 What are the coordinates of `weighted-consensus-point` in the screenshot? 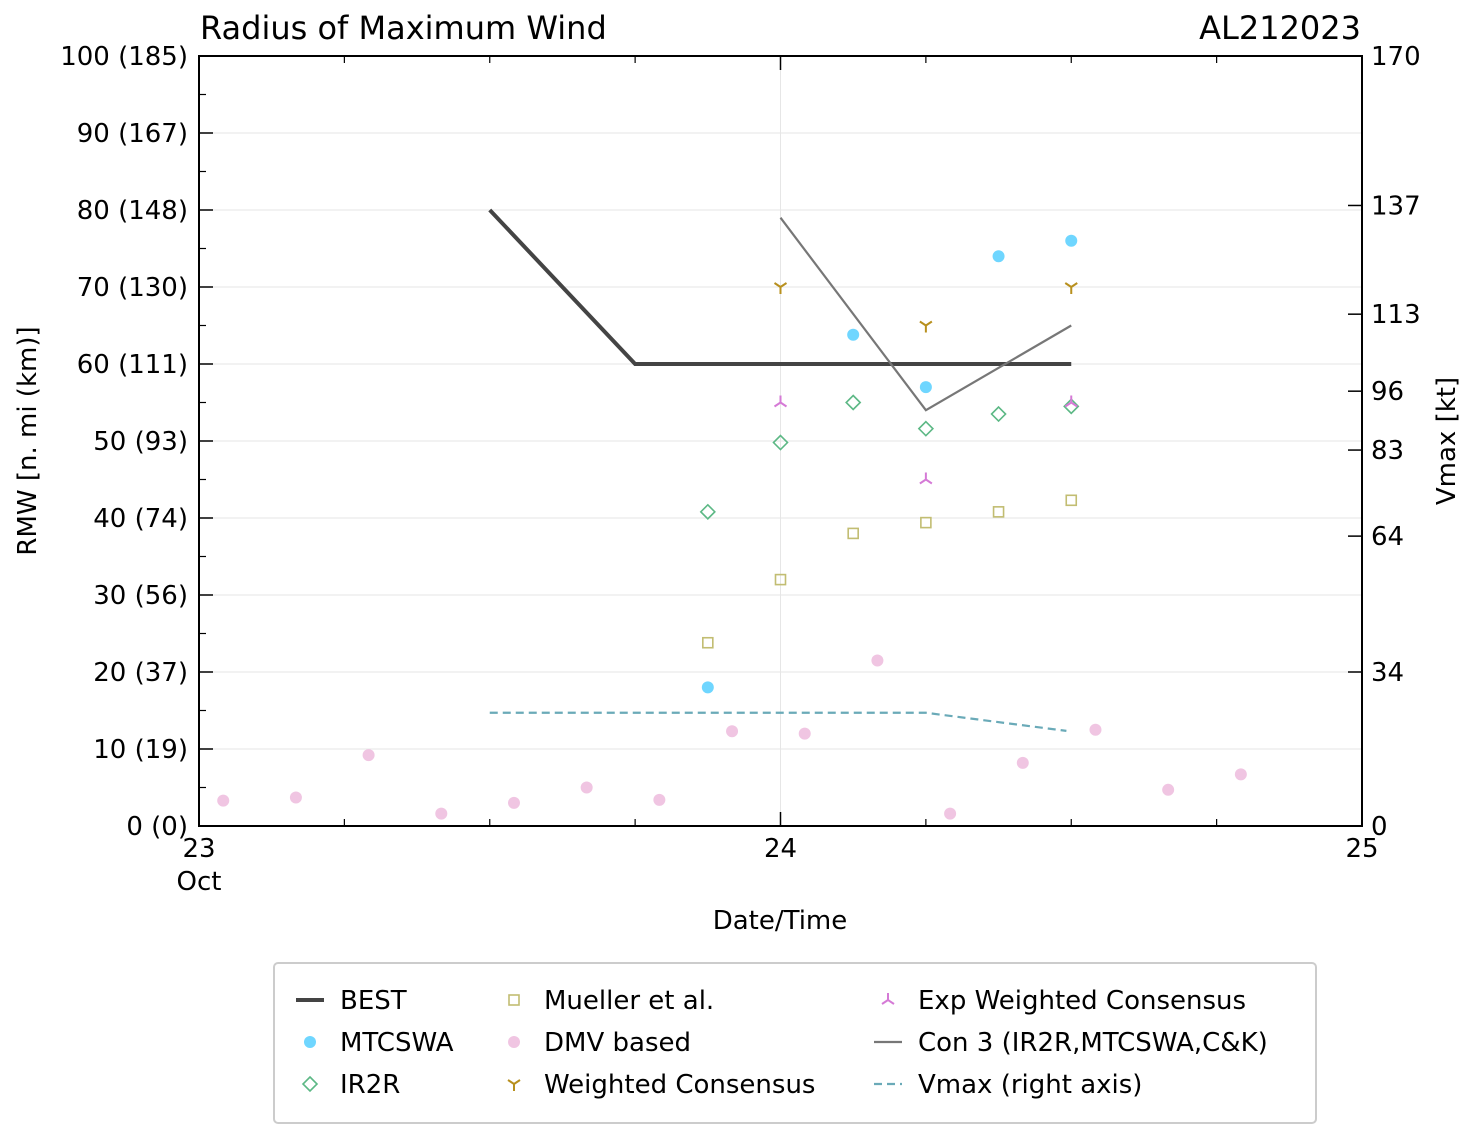 It's located at (926, 326).